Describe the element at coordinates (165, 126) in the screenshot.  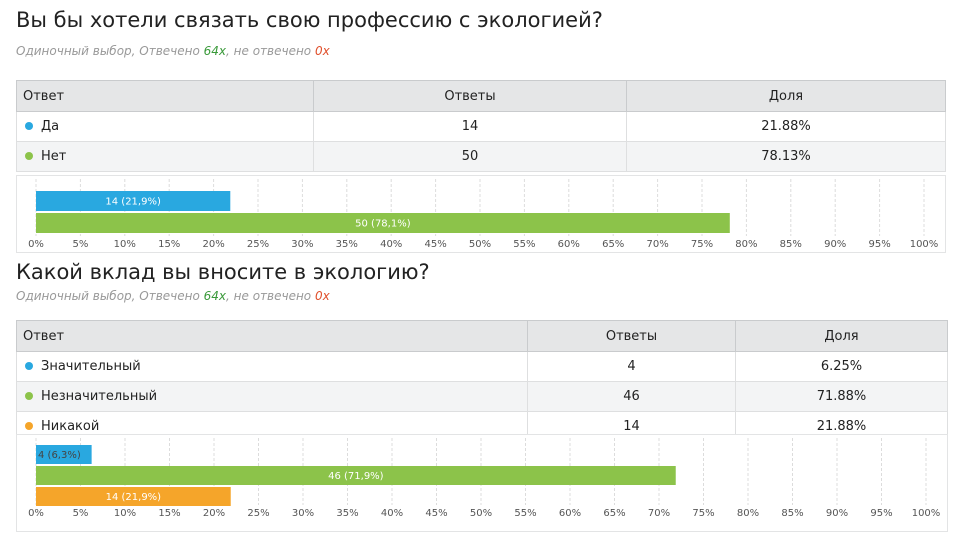
I see `answer-cell: Да` at that location.